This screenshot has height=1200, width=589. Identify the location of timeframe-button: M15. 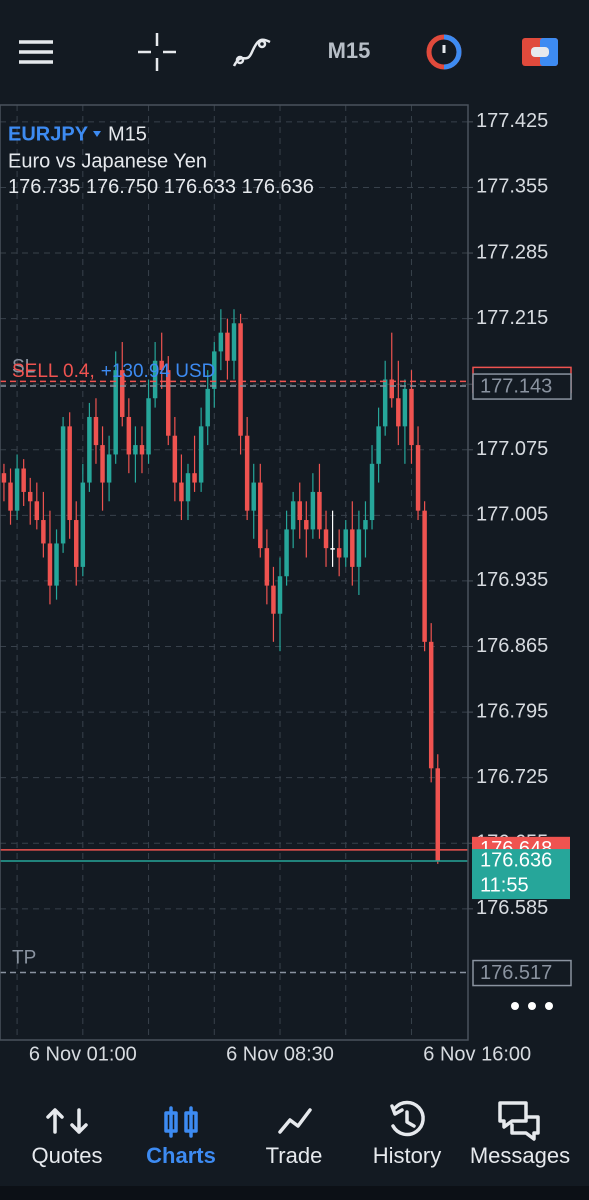
(349, 50).